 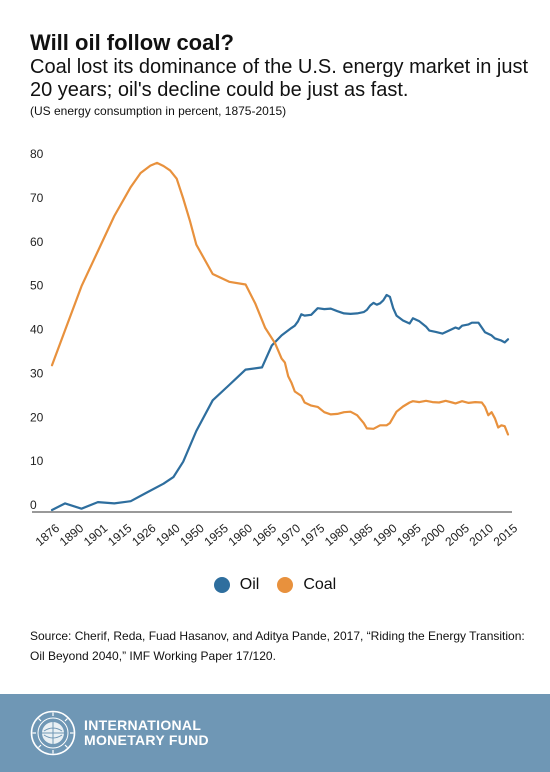 What do you see at coordinates (37, 417) in the screenshot?
I see `y-tick-label: 20` at bounding box center [37, 417].